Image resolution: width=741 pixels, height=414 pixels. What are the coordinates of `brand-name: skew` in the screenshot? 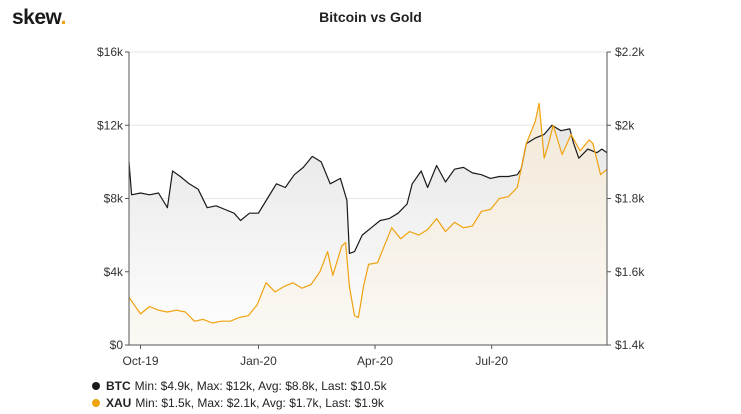 It's located at (36, 17).